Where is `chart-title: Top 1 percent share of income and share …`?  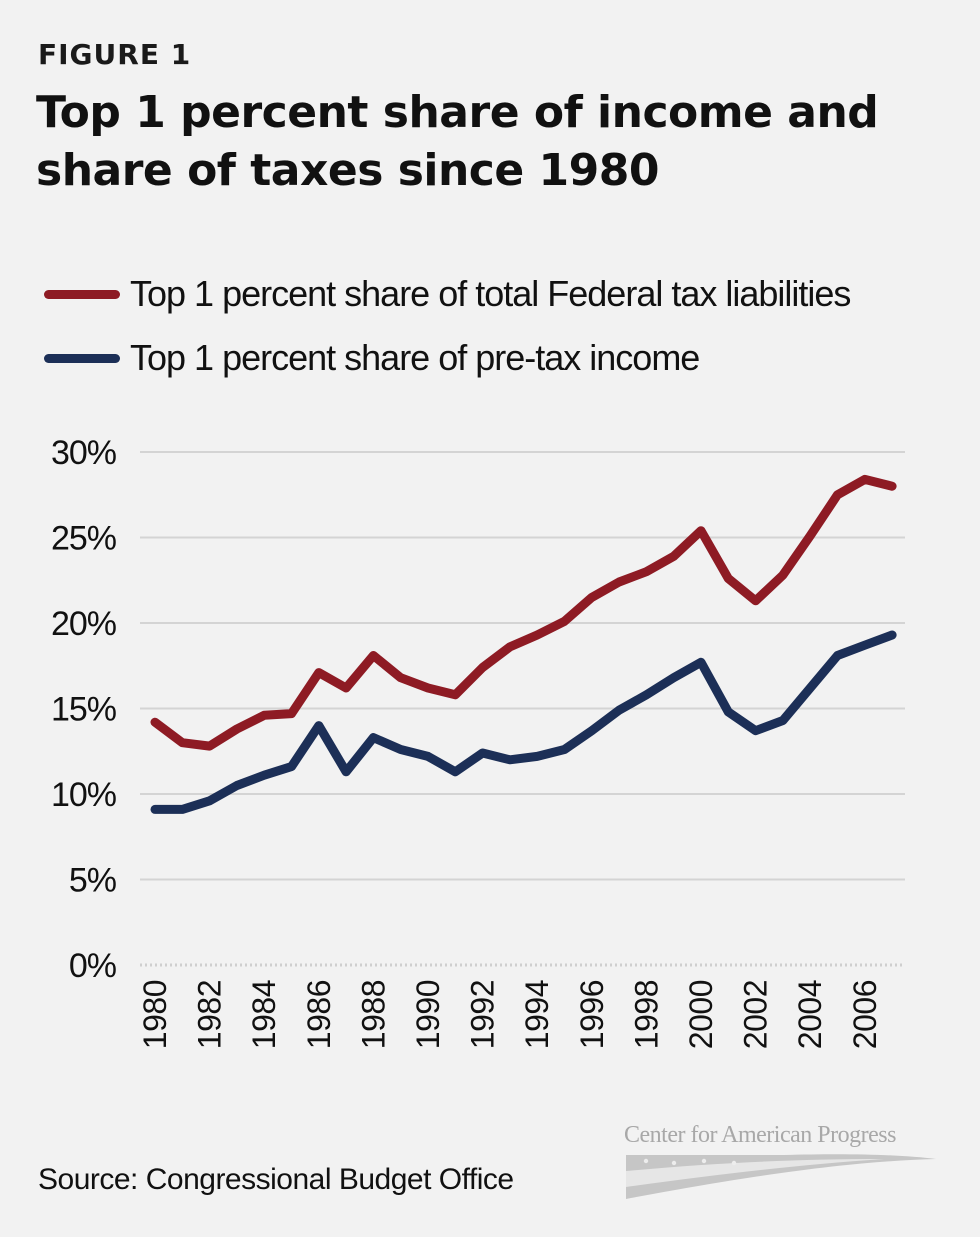
chart-title: Top 1 percent share of income and share … is located at coordinates (457, 141).